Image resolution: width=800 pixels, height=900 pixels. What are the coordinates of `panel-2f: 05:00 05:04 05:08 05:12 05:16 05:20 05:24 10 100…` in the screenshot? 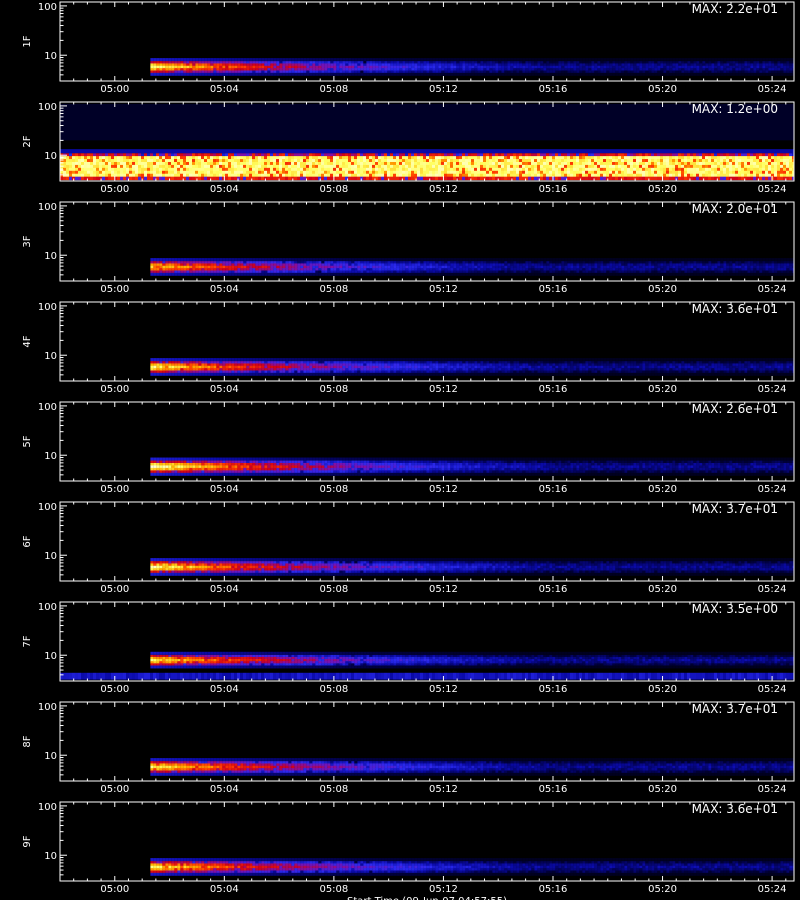 It's located at (408, 148).